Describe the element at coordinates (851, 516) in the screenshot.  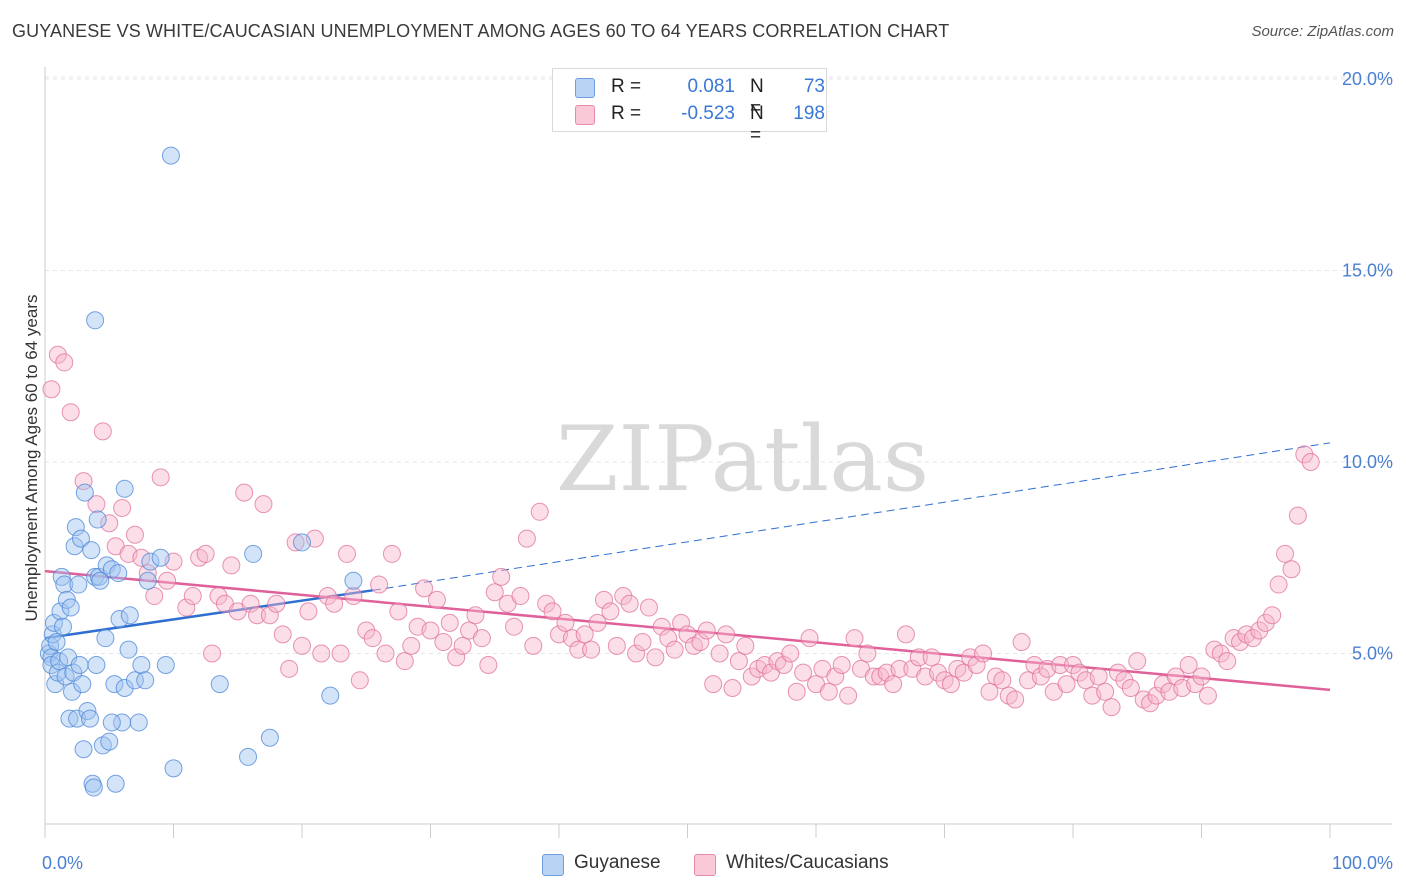
I see `guyanese-trend-extension` at that location.